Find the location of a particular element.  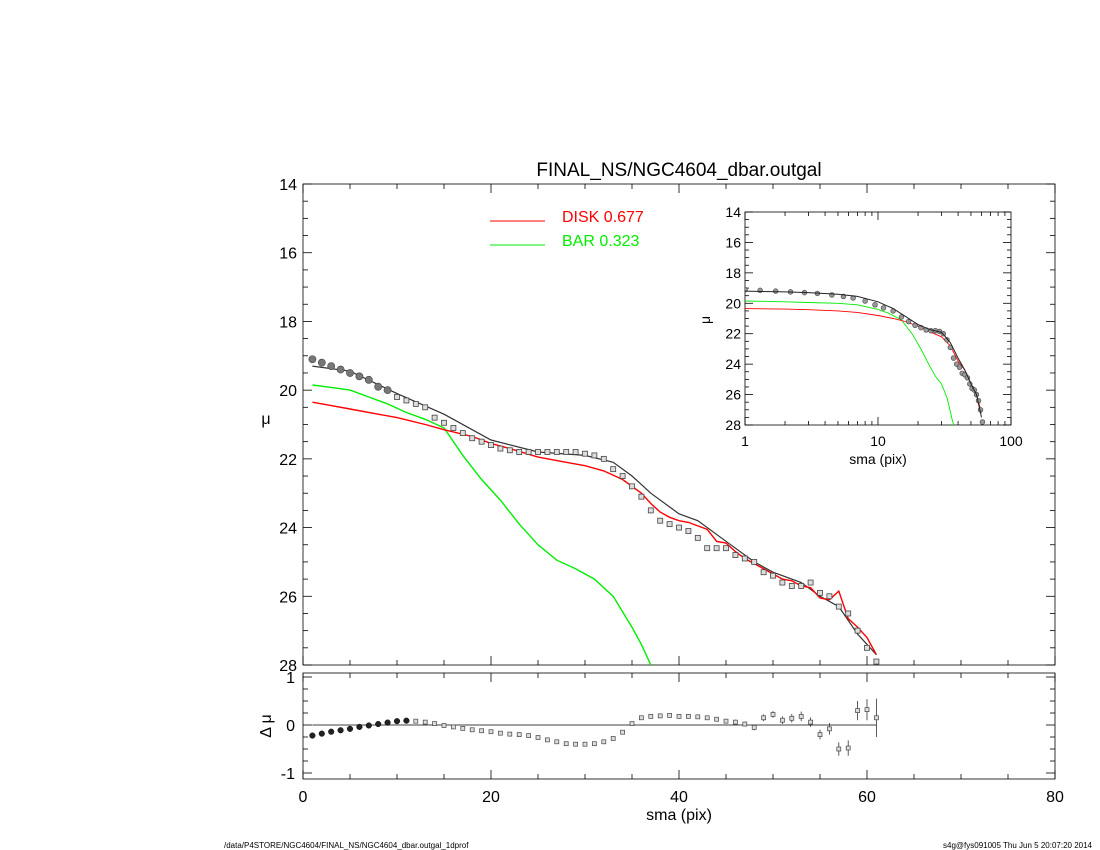

resid-frame is located at coordinates (679, 726).